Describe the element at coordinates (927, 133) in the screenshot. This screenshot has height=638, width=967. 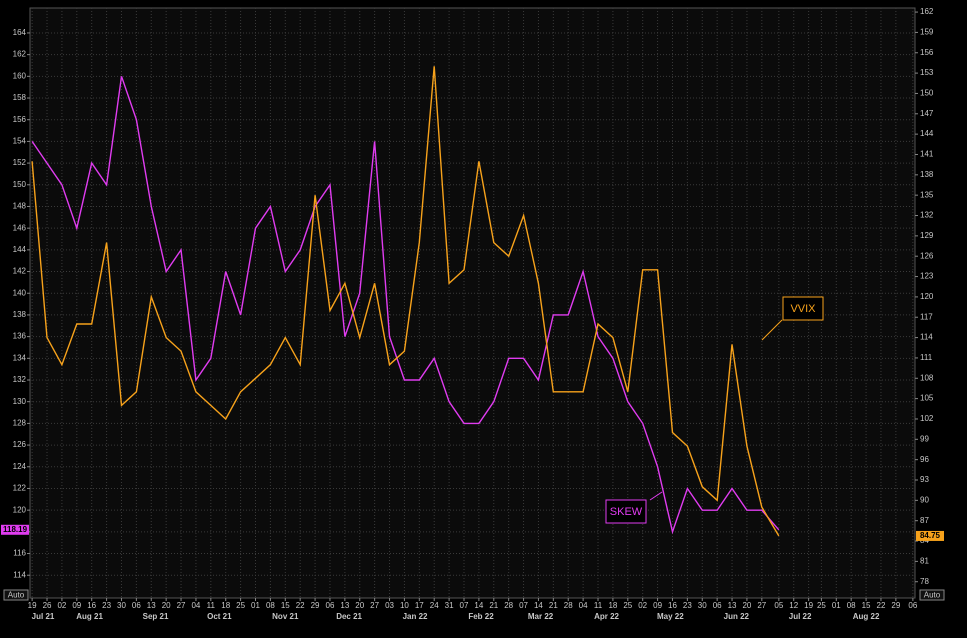
I see `y2-tick-label: 144` at that location.